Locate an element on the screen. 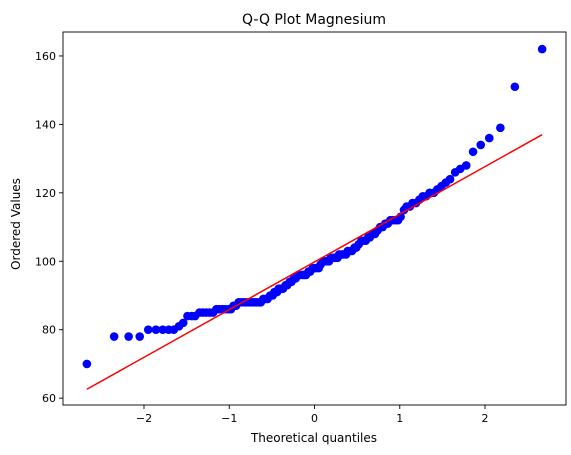 The image size is (571, 455). y-axis-label: Ordered Values is located at coordinates (16, 224).